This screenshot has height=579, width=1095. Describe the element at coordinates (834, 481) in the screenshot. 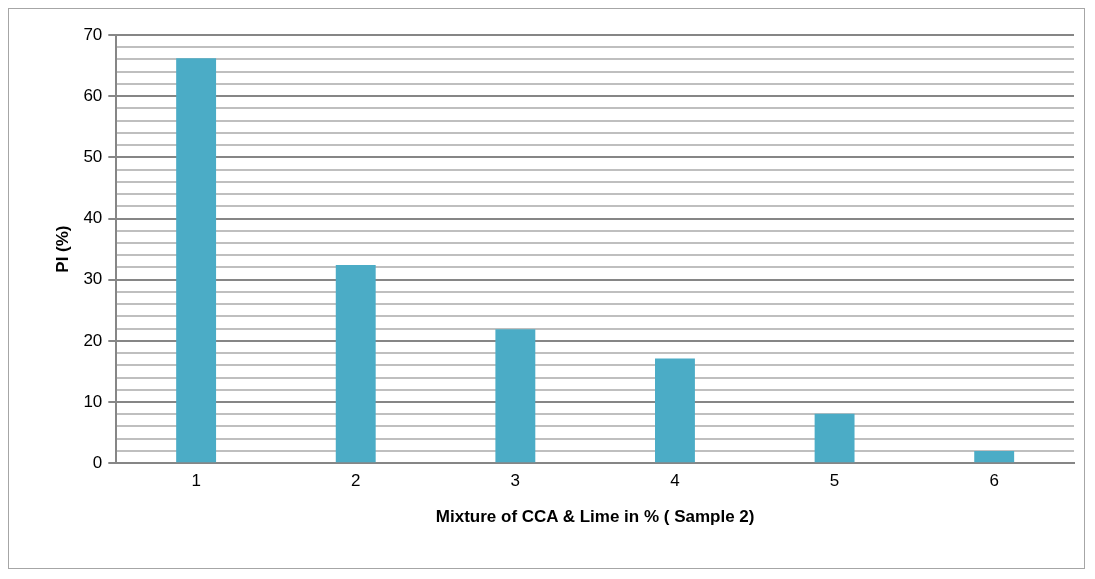

I see `x-tick-label: 5` at that location.